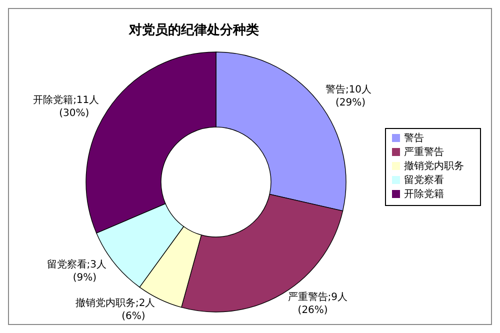  What do you see at coordinates (424, 194) in the screenshot?
I see `legend-label: 开除党籍` at bounding box center [424, 194].